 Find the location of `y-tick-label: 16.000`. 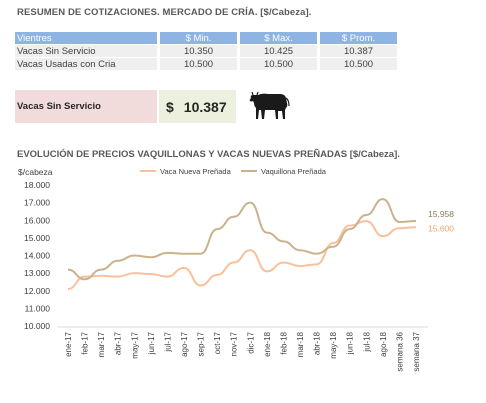

y-tick-label: 16.000 is located at coordinates (37, 220).